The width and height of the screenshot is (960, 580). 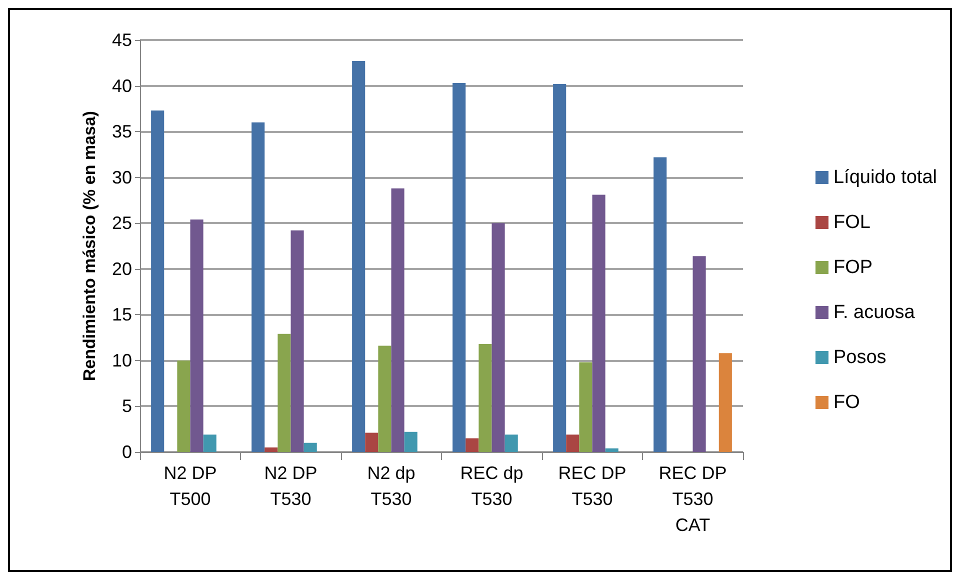 What do you see at coordinates (492, 486) in the screenshot?
I see `x-tick-label: REC dp T530` at bounding box center [492, 486].